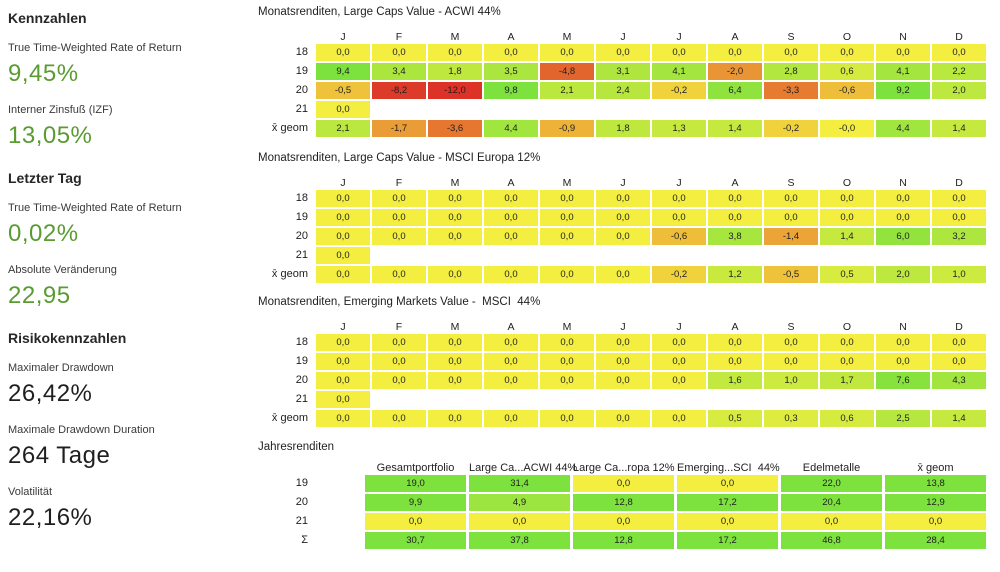 The height and width of the screenshot is (572, 1000). Describe the element at coordinates (935, 468) in the screenshot. I see `column-header: x̄ geom` at that location.